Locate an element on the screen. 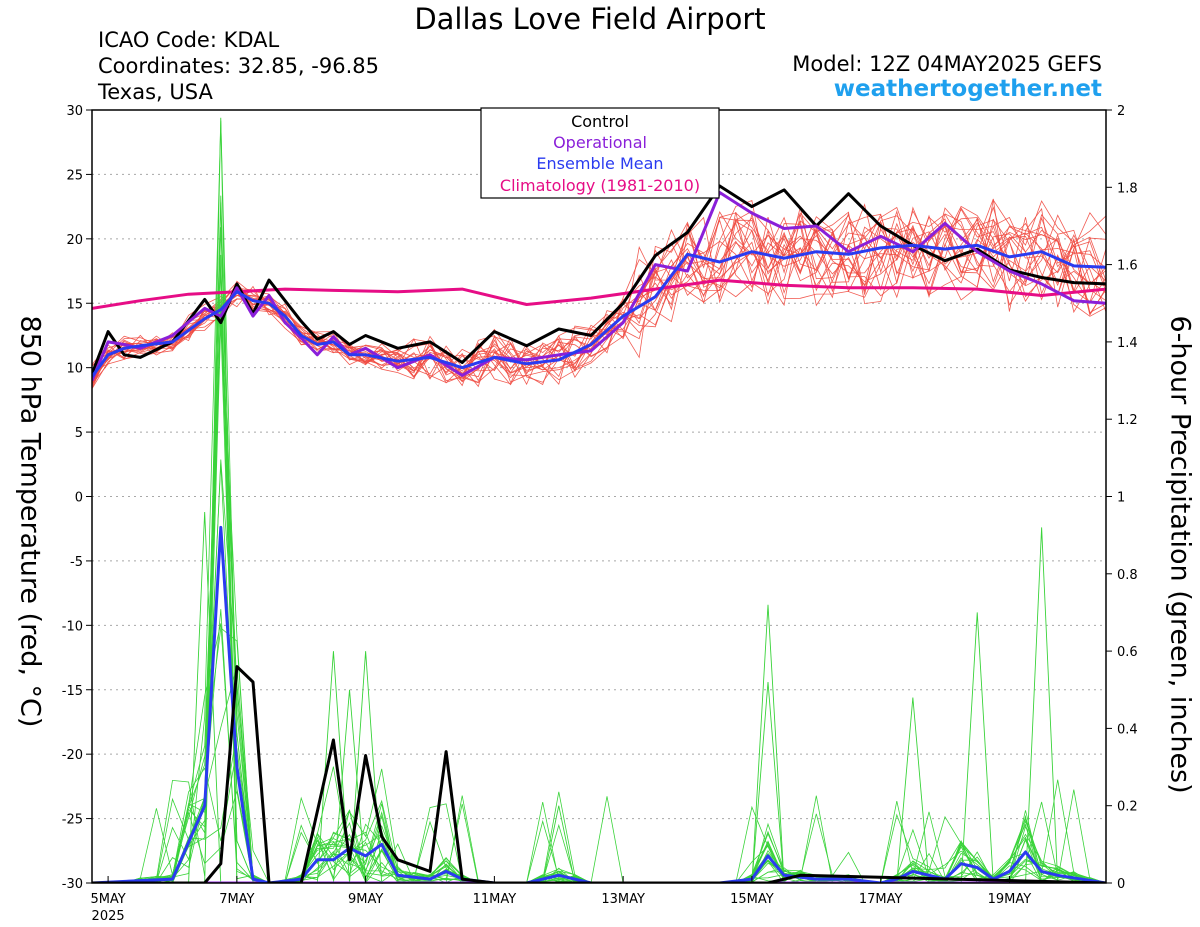 This screenshot has width=1200, height=927. y-right-tick-label: 1.6 is located at coordinates (1127, 266).